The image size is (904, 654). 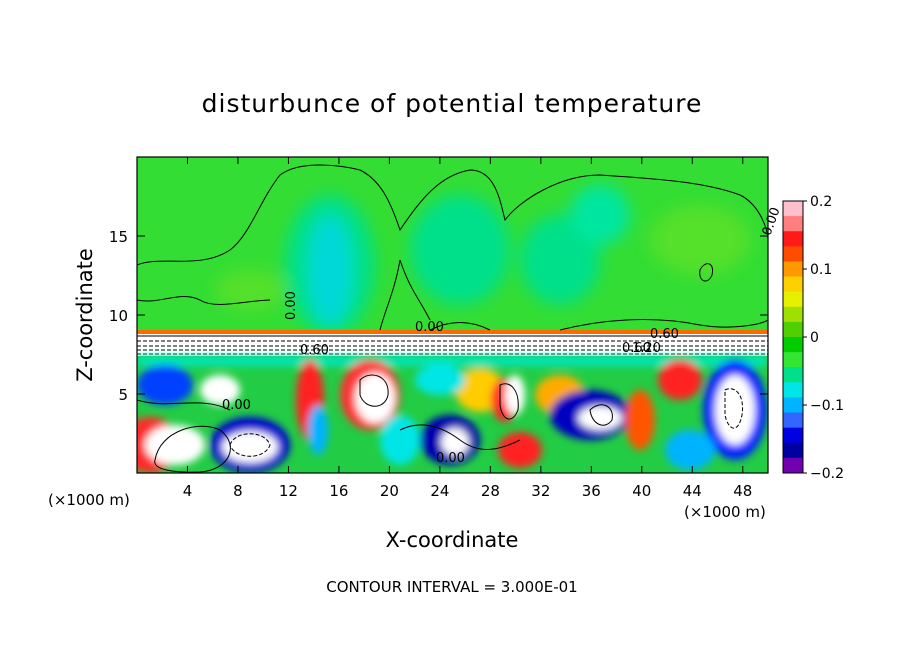 I want to click on y-tick-label: 5, so click(x=123, y=395).